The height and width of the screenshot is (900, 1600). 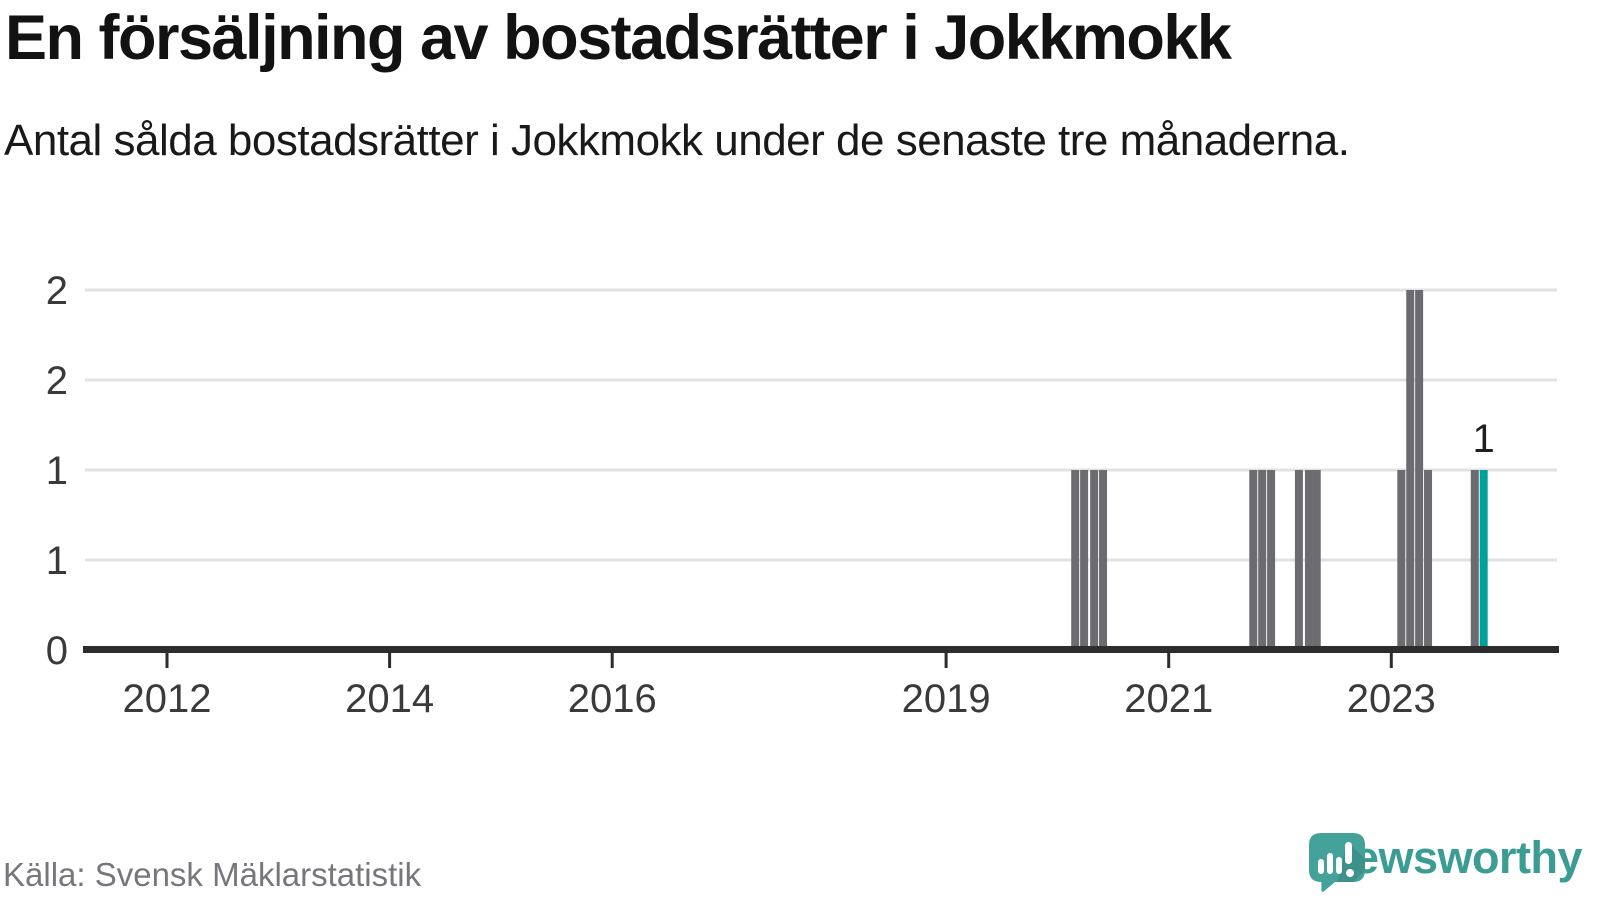 I want to click on x-axis-tick-label: 2023, so click(x=1391, y=699).